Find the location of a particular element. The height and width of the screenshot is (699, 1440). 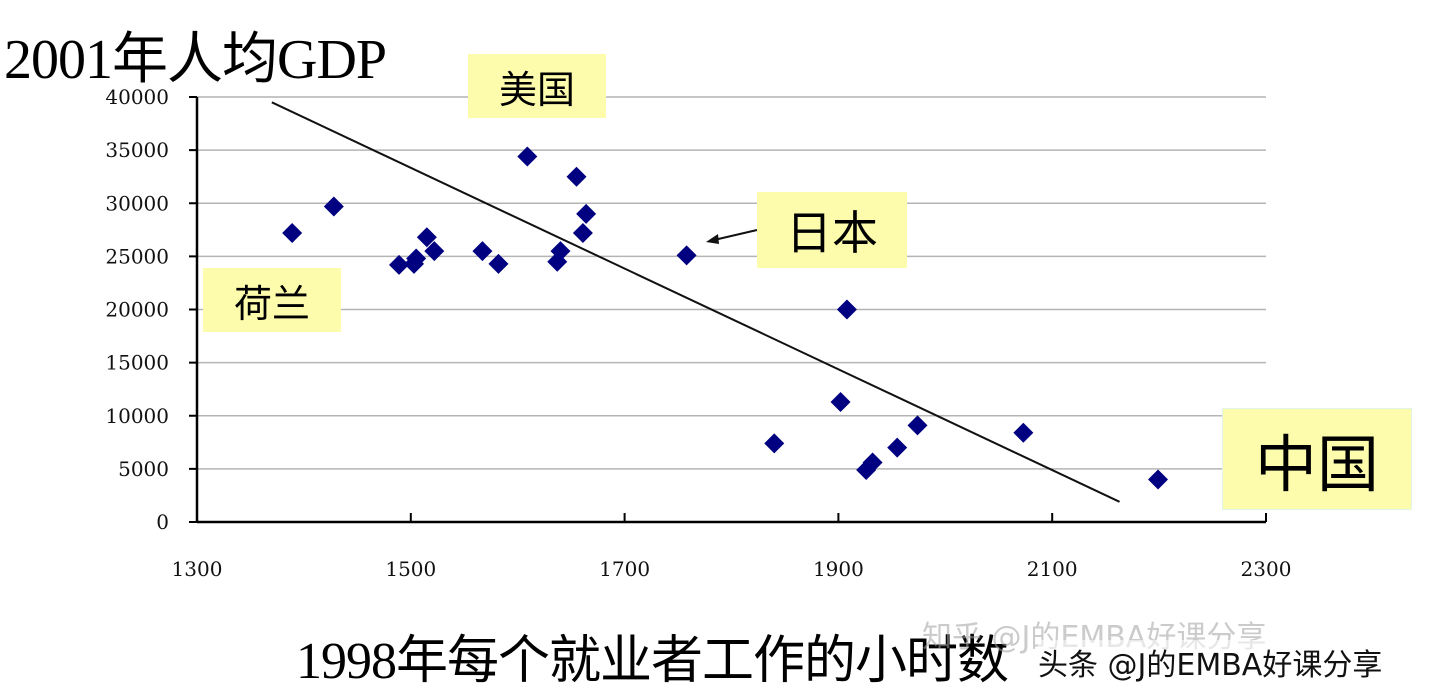

callout-us: 美国 is located at coordinates (537, 86).